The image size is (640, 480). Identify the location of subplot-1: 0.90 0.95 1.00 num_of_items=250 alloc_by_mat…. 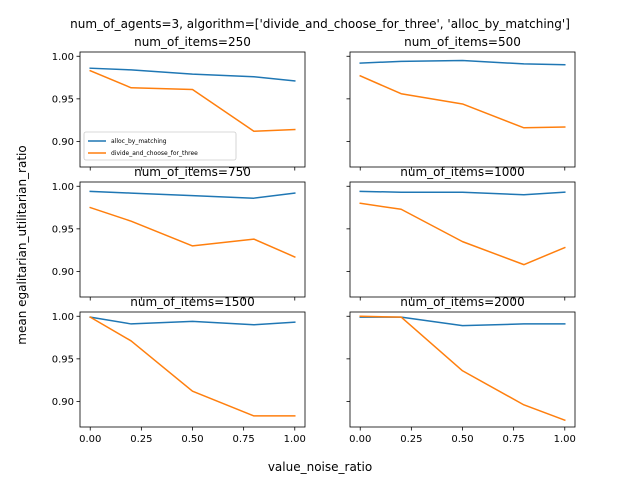
(179, 103).